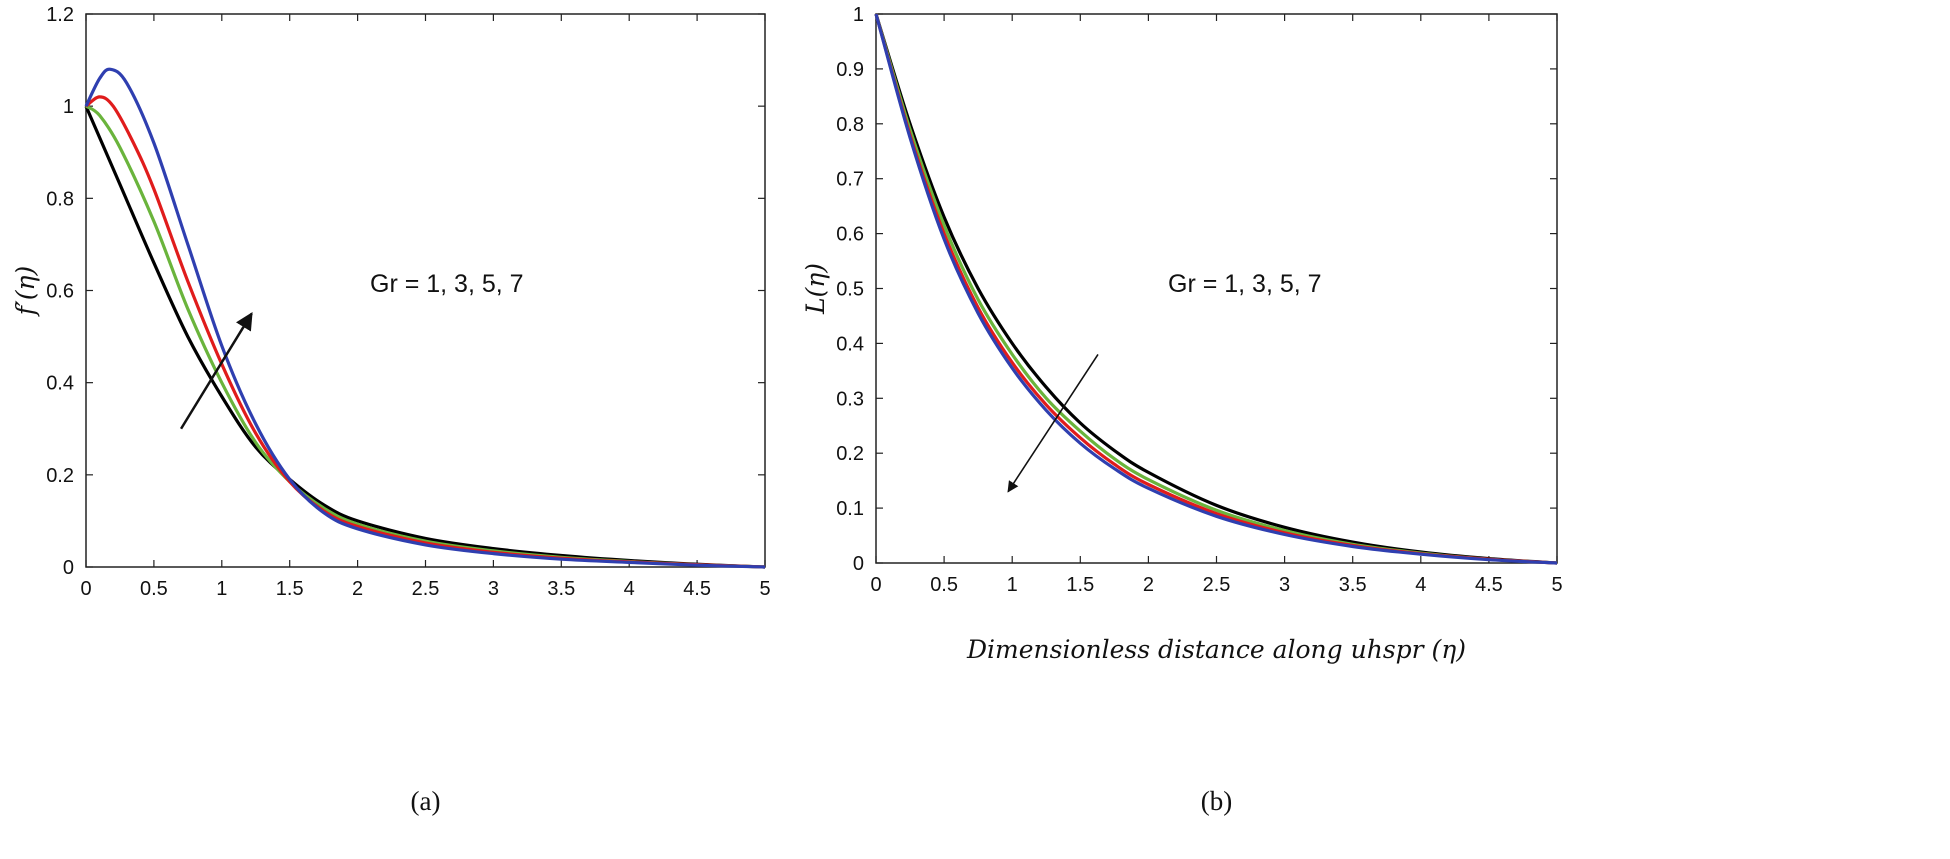  Describe the element at coordinates (1216, 649) in the screenshot. I see `x-axis-label: Dimensionless distance along uhspr (η)` at that location.